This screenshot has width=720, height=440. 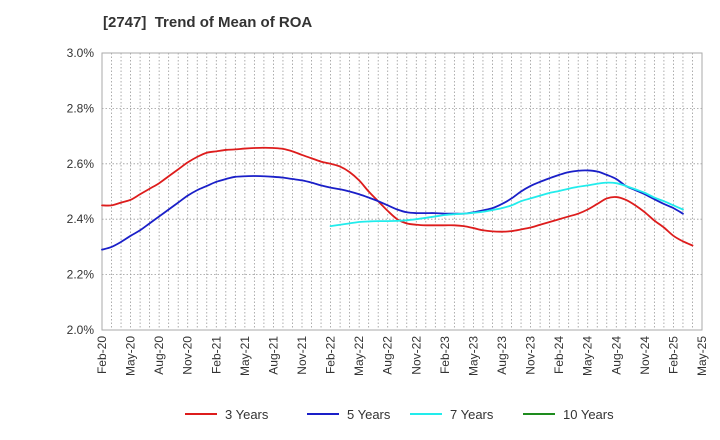 What do you see at coordinates (273, 355) in the screenshot?
I see `x-tick-label: Aug-21` at bounding box center [273, 355].